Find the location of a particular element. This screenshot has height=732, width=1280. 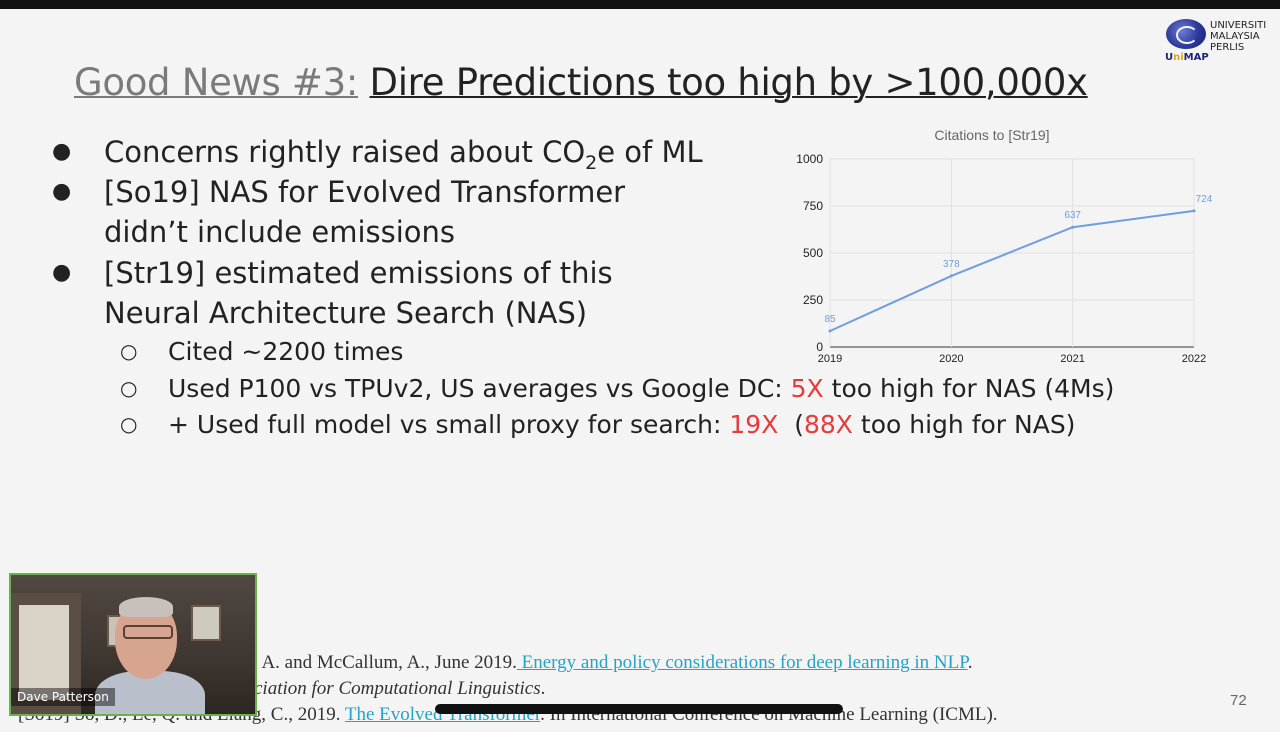

bullet-3-line-1: [Str19] estimated emissions of this is located at coordinates (358, 273).